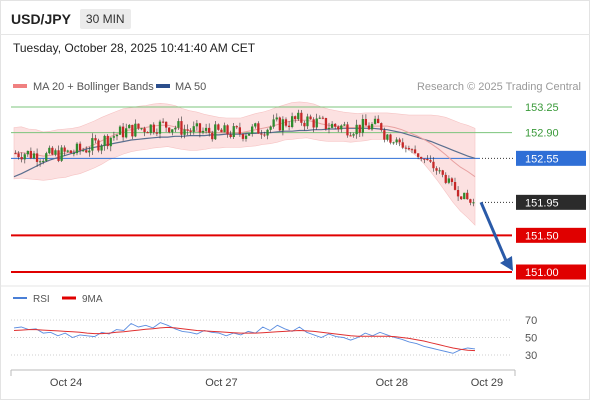  Describe the element at coordinates (542, 273) in the screenshot. I see `level-label-5: 151.00` at that location.